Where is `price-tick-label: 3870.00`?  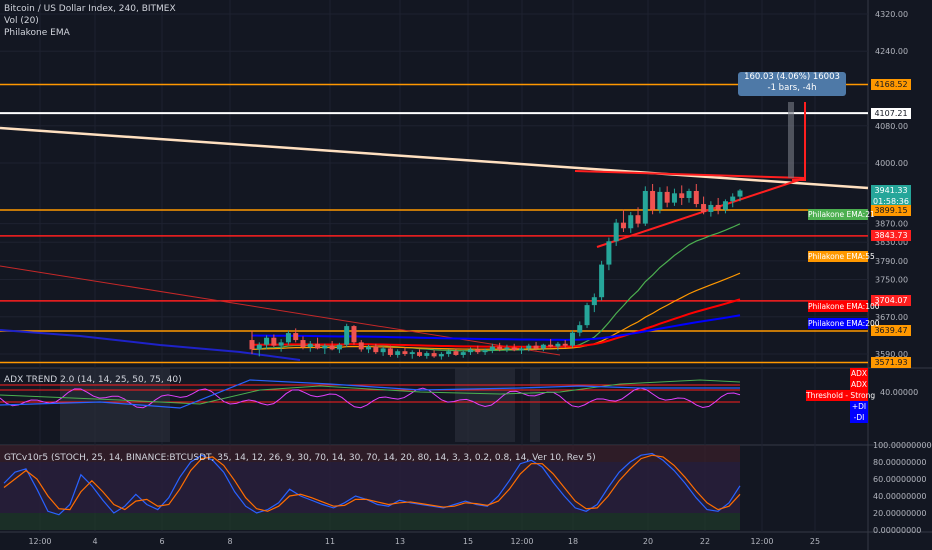 price-tick-label: 3870.00 is located at coordinates (891, 224).